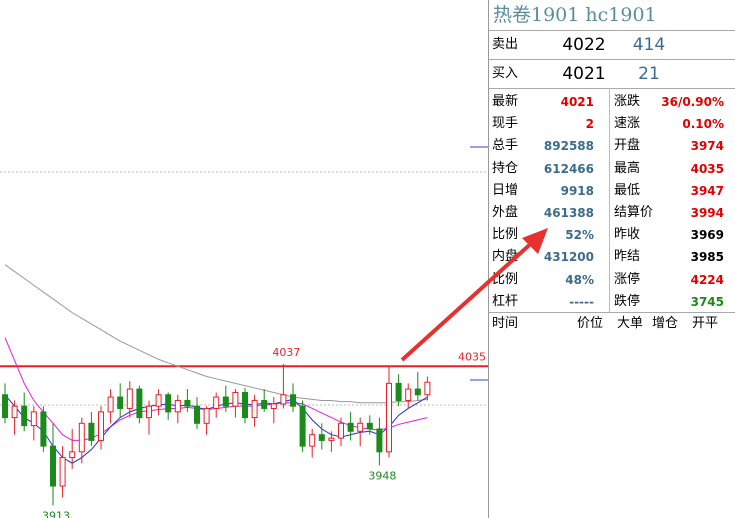  Describe the element at coordinates (505, 212) in the screenshot. I see `stat-label: 外盘` at that location.